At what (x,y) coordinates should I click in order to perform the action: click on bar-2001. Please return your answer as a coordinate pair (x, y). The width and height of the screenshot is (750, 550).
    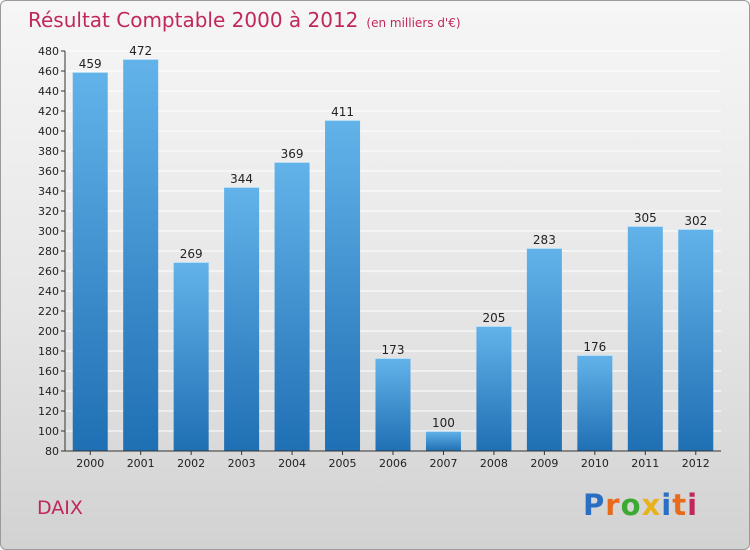
    Looking at the image, I should click on (141, 255).